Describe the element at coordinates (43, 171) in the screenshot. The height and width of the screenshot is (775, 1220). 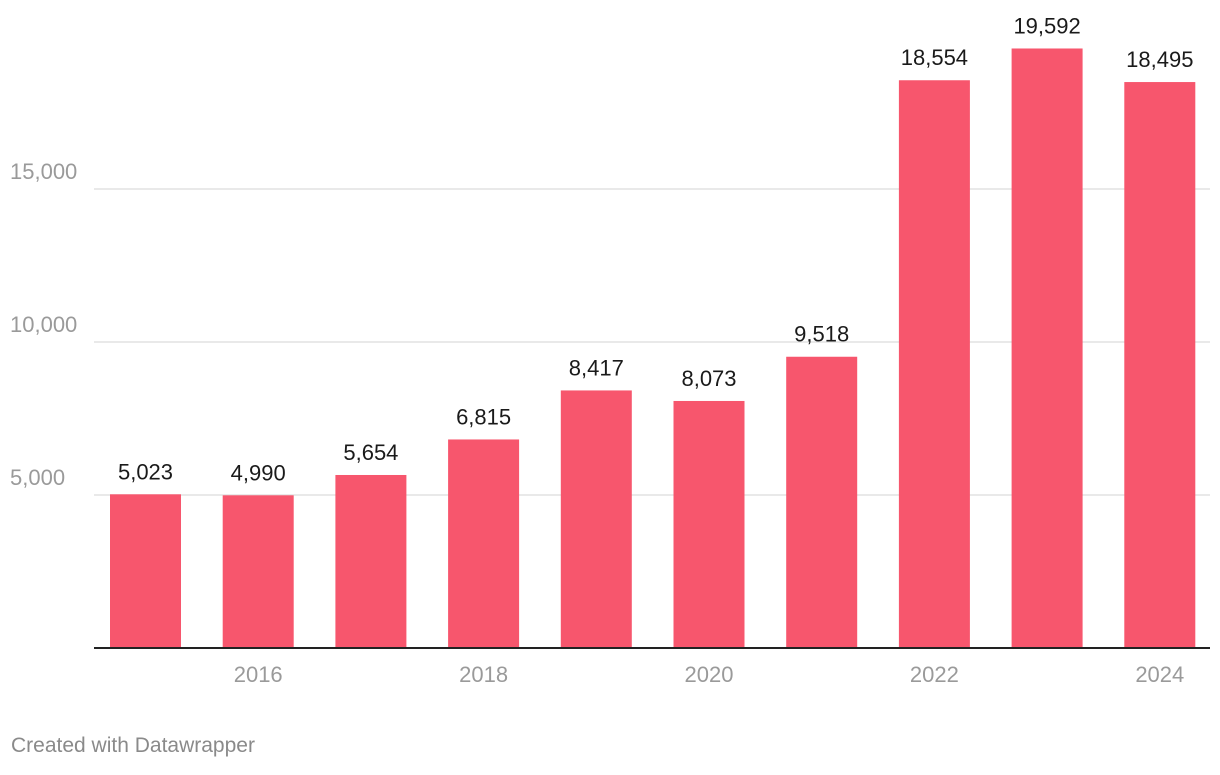
I see `y-tick-label: 15,000` at that location.